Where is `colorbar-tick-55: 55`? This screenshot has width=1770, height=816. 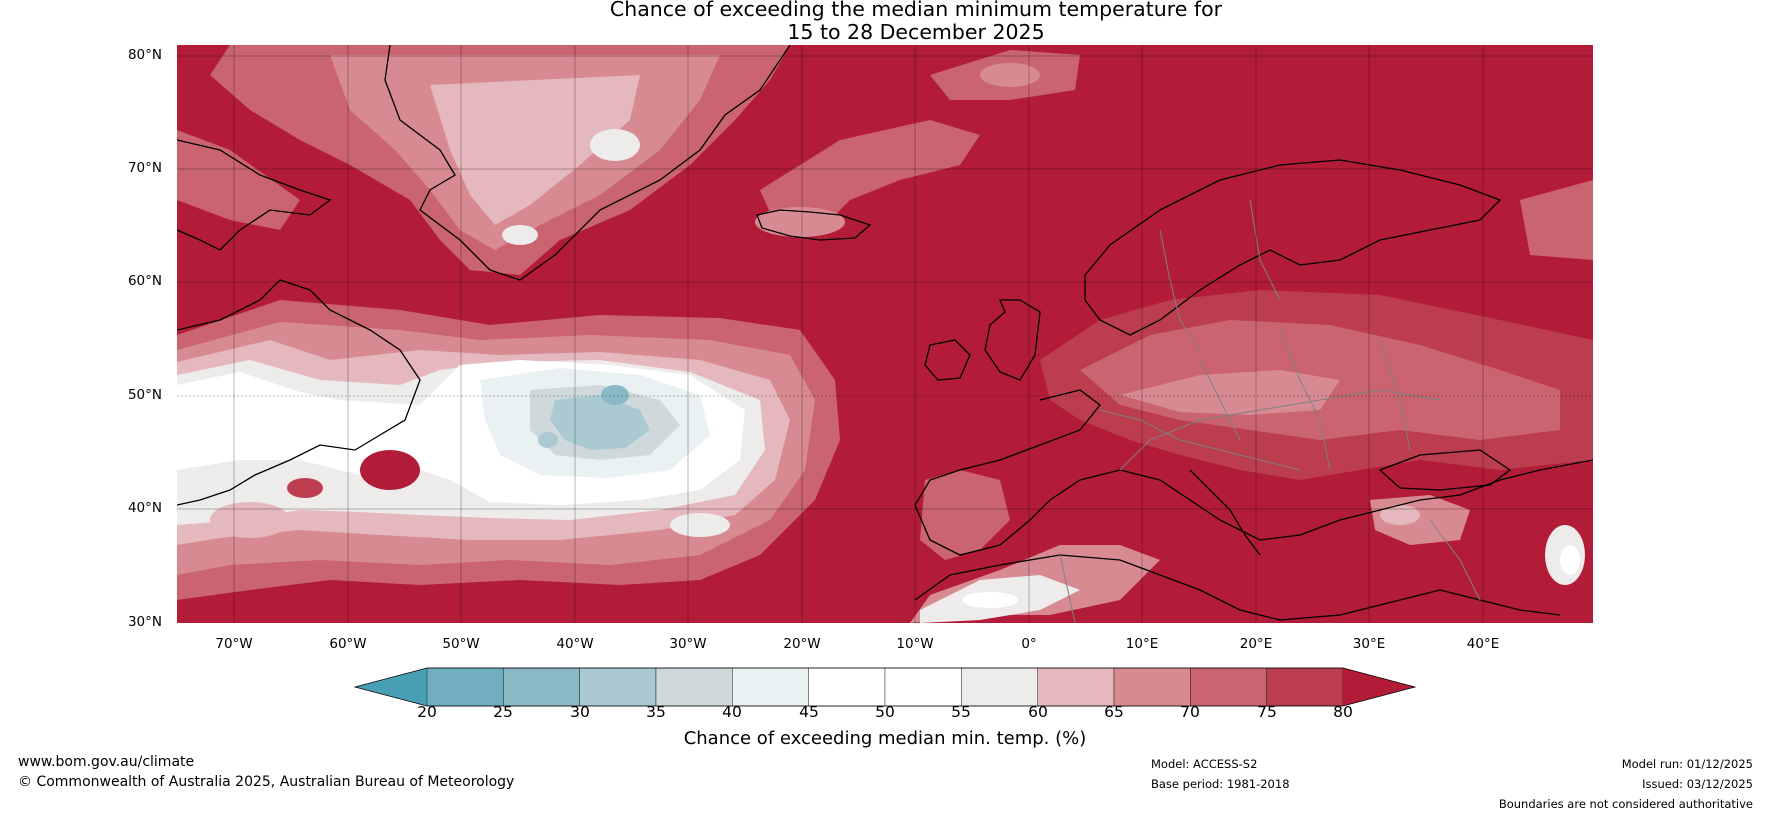
colorbar-tick-55: 55 is located at coordinates (961, 712).